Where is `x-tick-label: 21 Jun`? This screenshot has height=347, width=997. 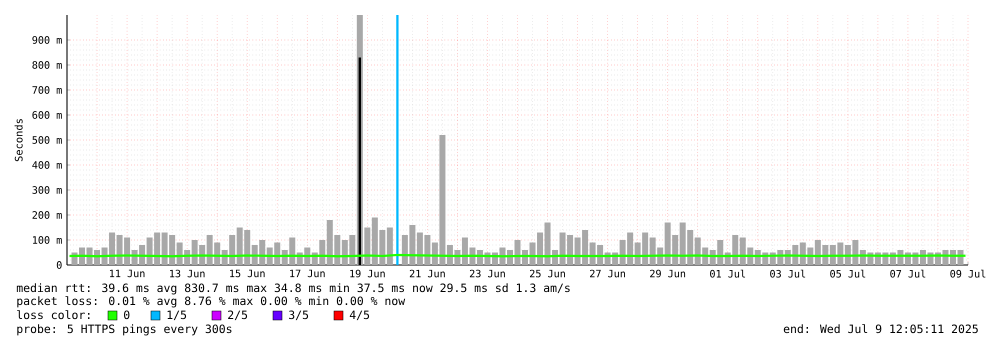 x-tick-label: 21 Jun is located at coordinates (427, 274).